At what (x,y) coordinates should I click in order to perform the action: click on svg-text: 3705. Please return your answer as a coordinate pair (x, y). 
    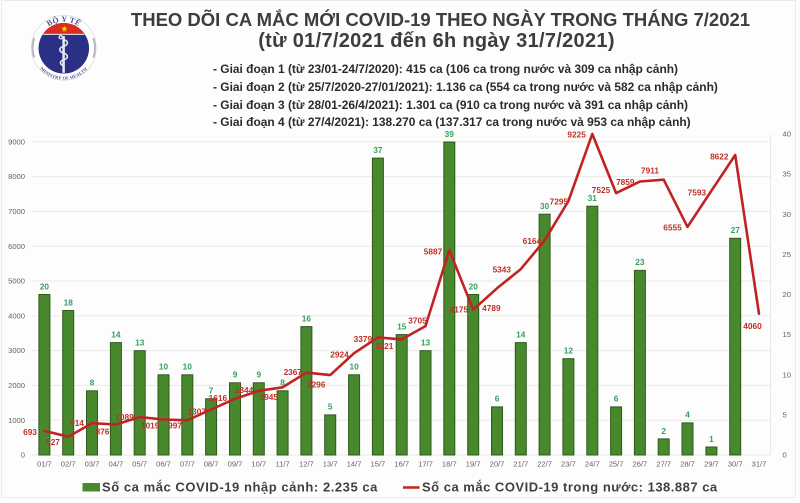
    Looking at the image, I should click on (417, 320).